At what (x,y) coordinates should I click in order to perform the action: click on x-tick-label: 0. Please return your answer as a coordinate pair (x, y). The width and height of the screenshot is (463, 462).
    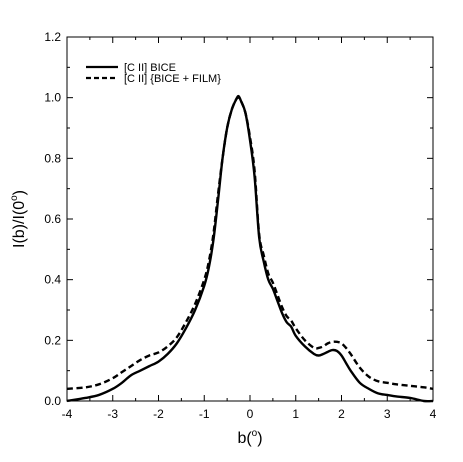
    Looking at the image, I should click on (250, 414).